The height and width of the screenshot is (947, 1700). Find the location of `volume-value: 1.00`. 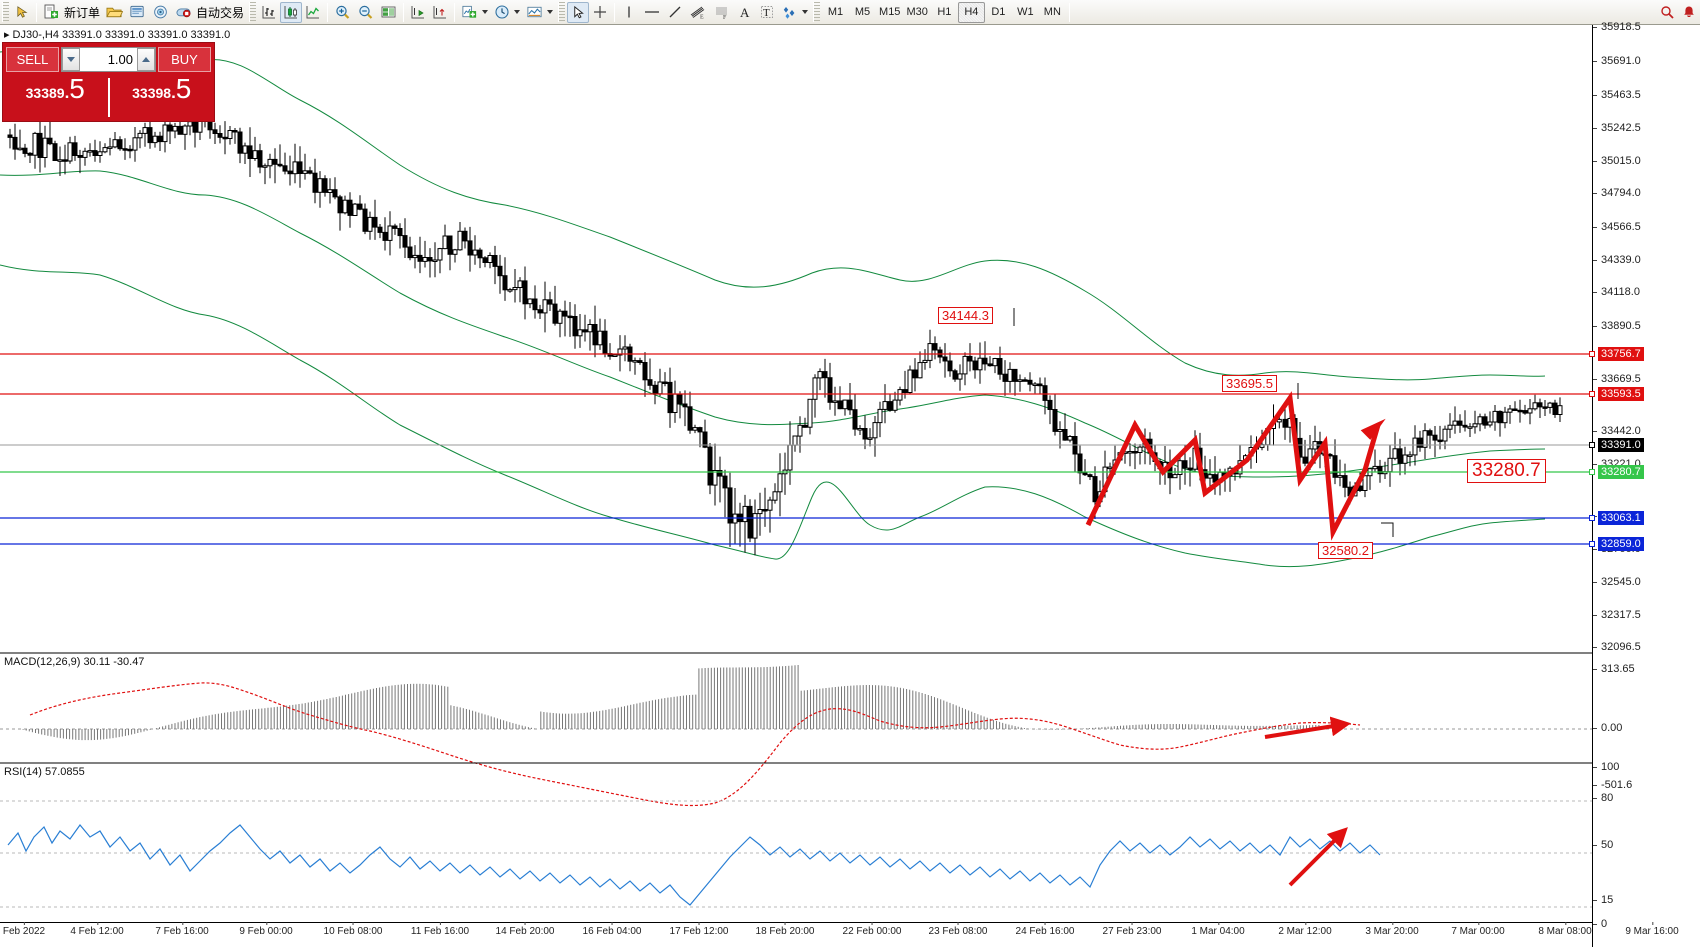

volume-value: 1.00 is located at coordinates (120, 59).